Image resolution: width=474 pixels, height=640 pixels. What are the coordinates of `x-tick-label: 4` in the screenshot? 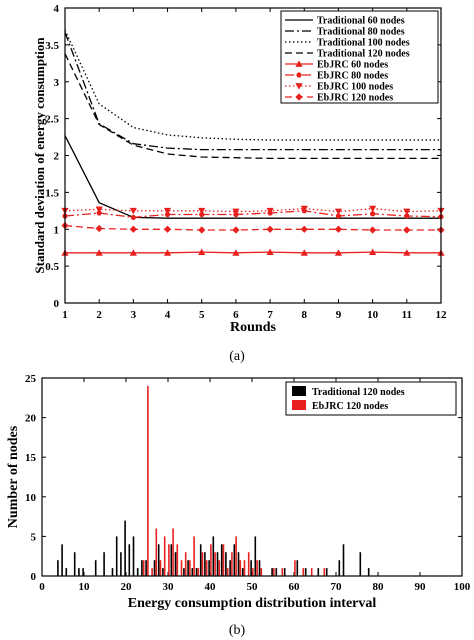 It's located at (168, 315).